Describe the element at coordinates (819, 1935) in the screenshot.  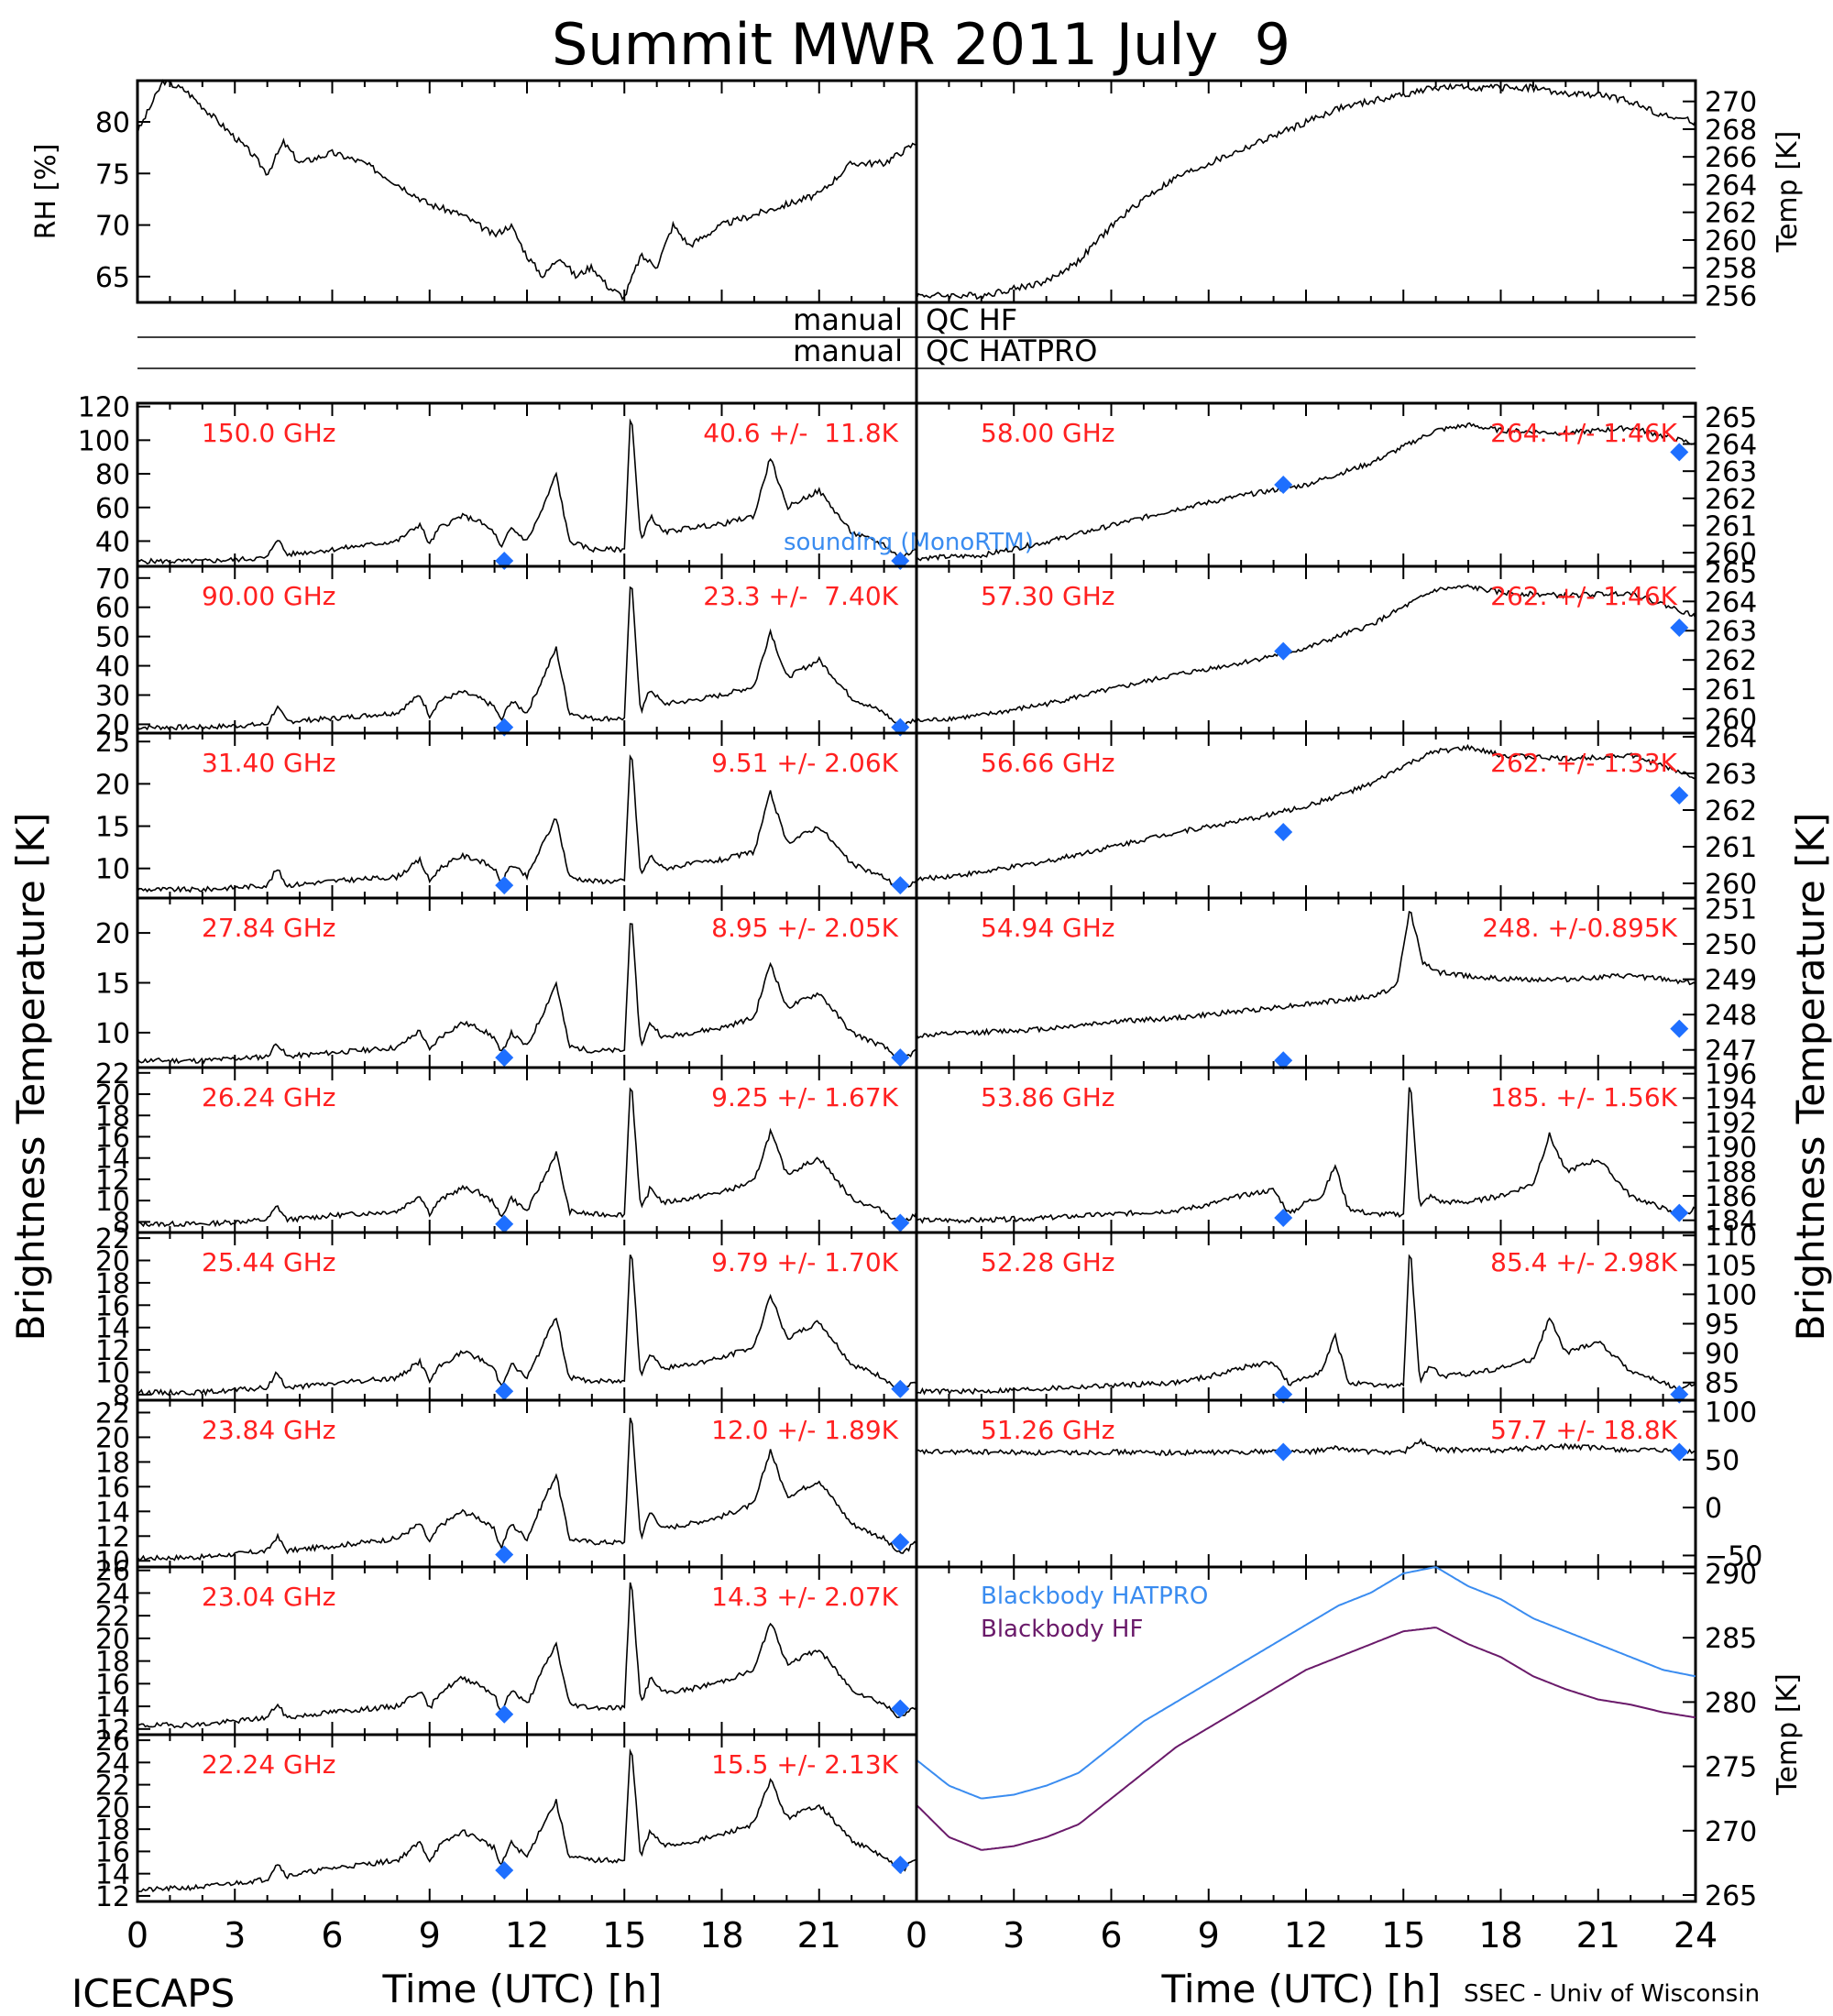
I see `x-tick-label: 21` at that location.